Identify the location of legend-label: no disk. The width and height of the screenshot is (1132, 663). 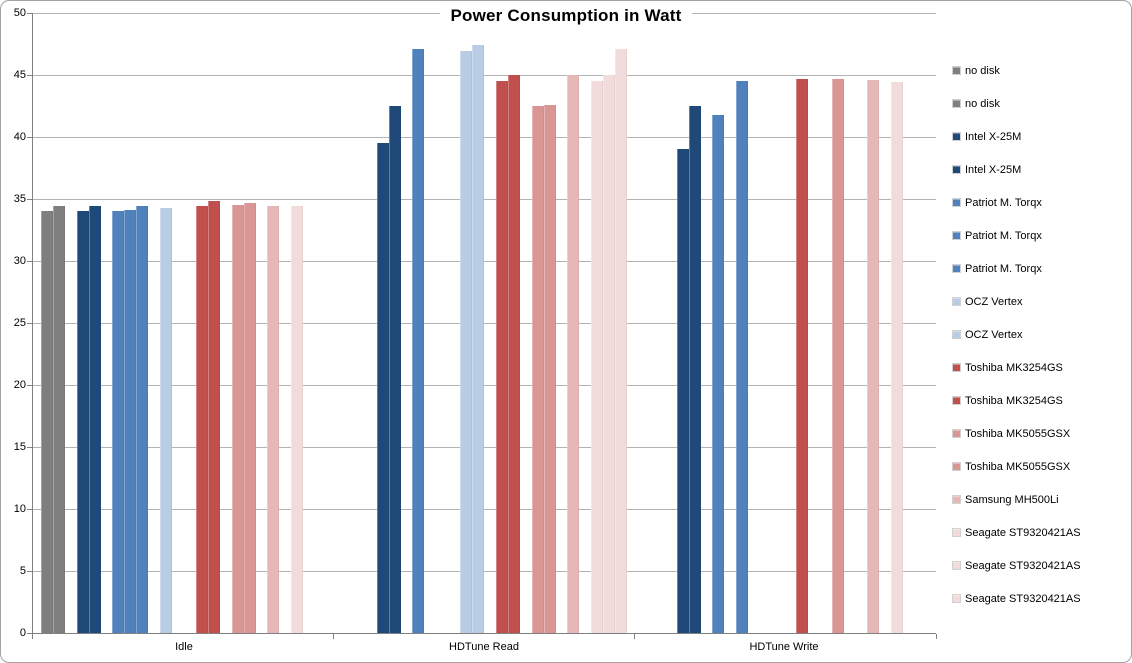
(982, 70).